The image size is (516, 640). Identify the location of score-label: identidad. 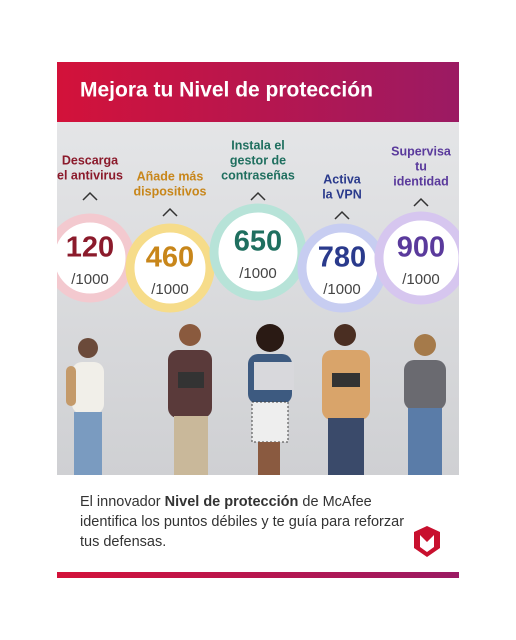
(421, 181).